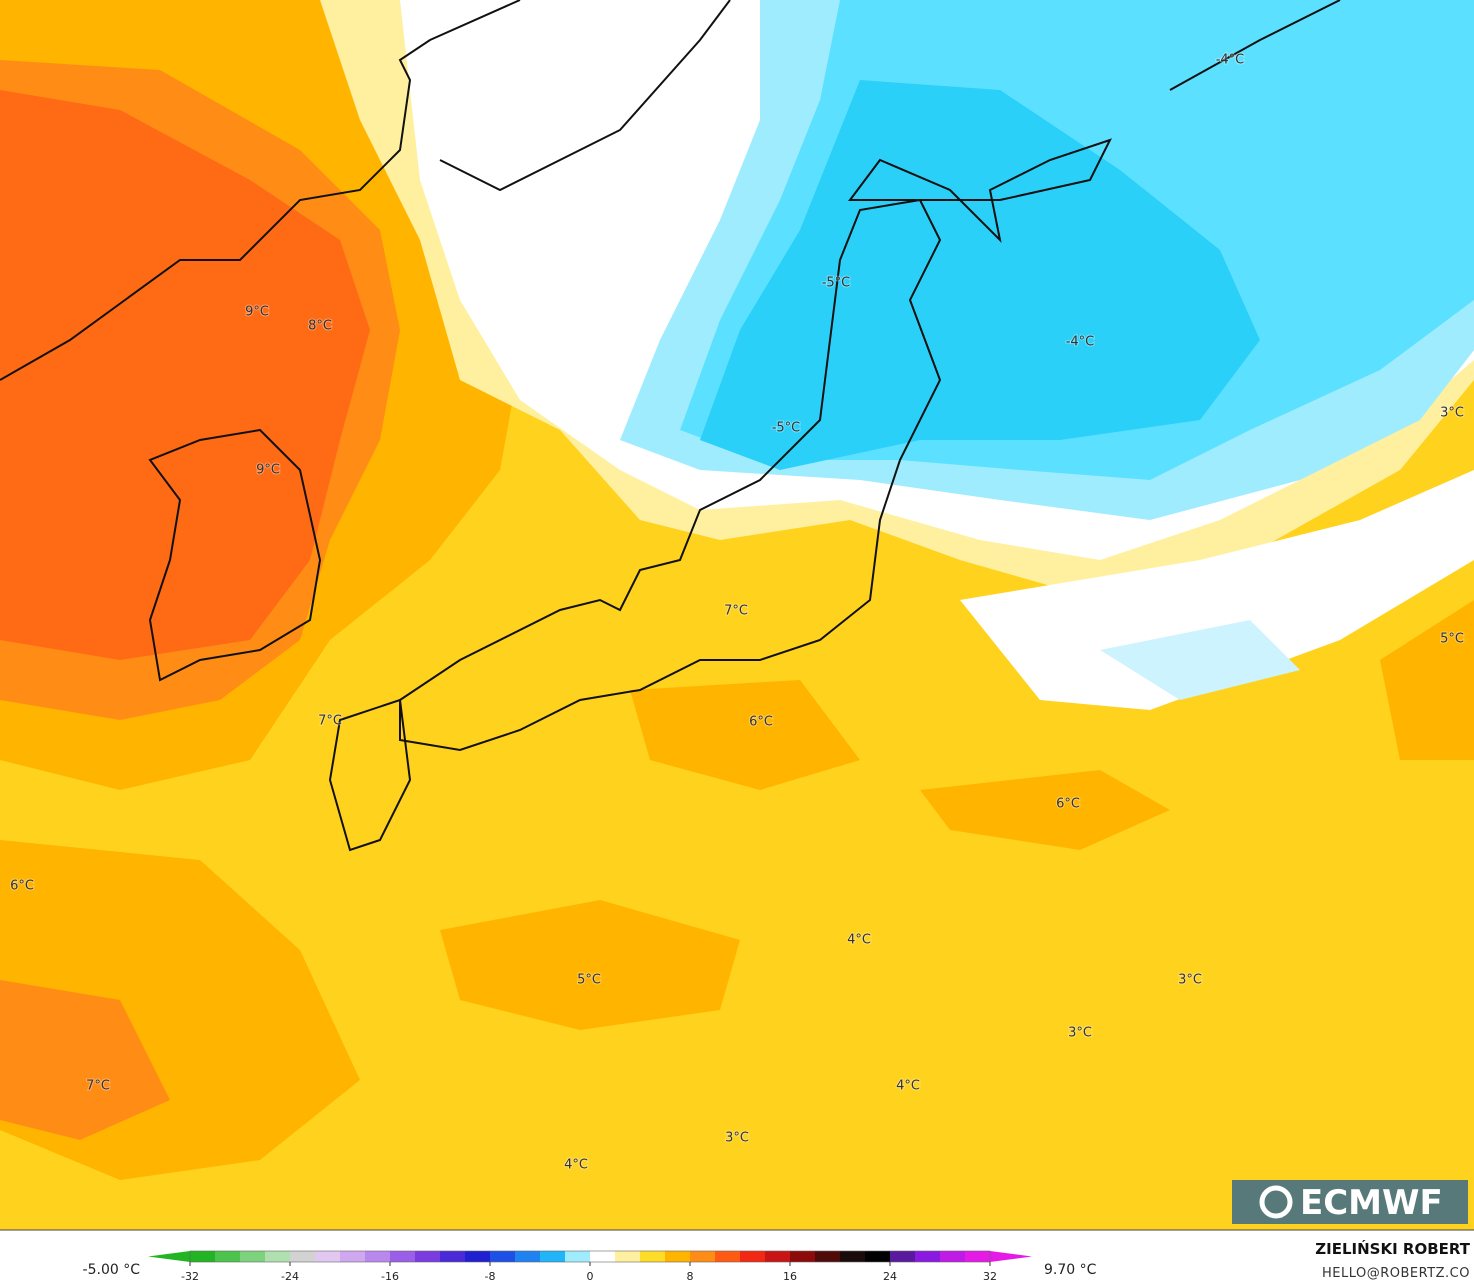  What do you see at coordinates (1011, 1256) in the screenshot?
I see `colorbar-max-arrow` at bounding box center [1011, 1256].